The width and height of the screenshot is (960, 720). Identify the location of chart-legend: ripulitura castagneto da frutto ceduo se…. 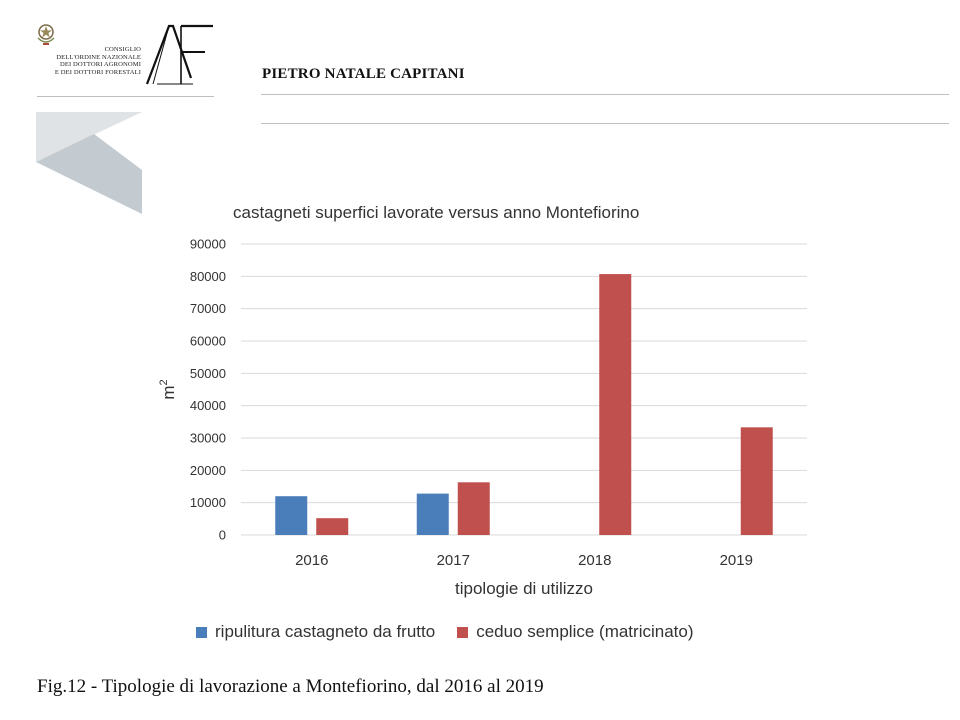
(456, 632).